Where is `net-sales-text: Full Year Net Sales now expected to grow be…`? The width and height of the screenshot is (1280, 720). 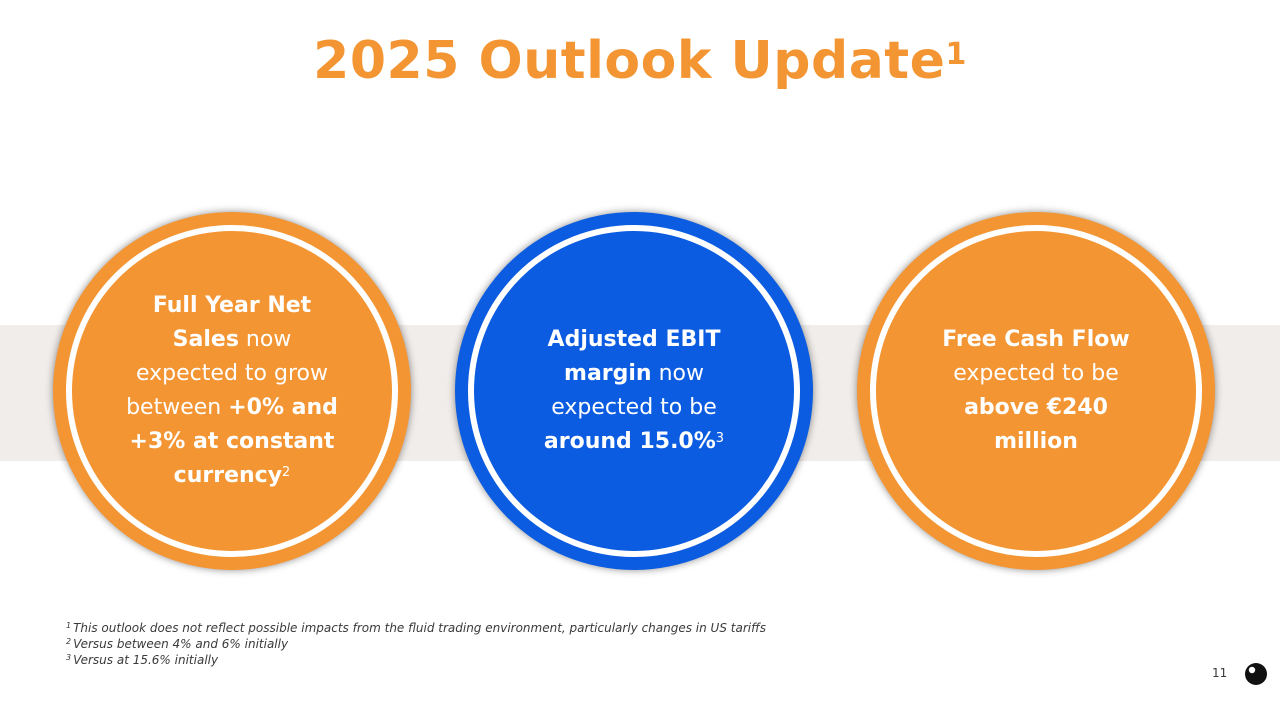 net-sales-text: Full Year Net Sales now expected to grow be… is located at coordinates (232, 391).